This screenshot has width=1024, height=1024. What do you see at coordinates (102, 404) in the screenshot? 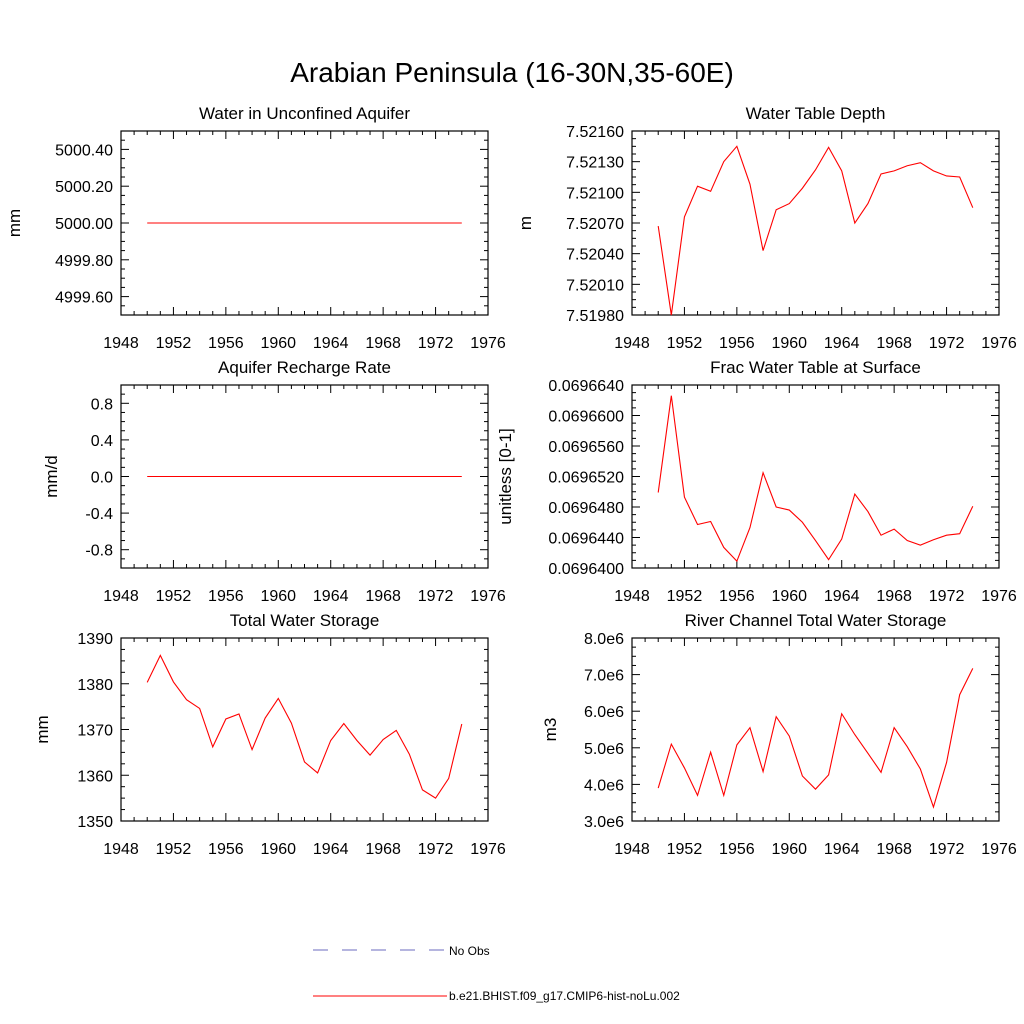
I see `y-tick-label: 0.8` at bounding box center [102, 404].